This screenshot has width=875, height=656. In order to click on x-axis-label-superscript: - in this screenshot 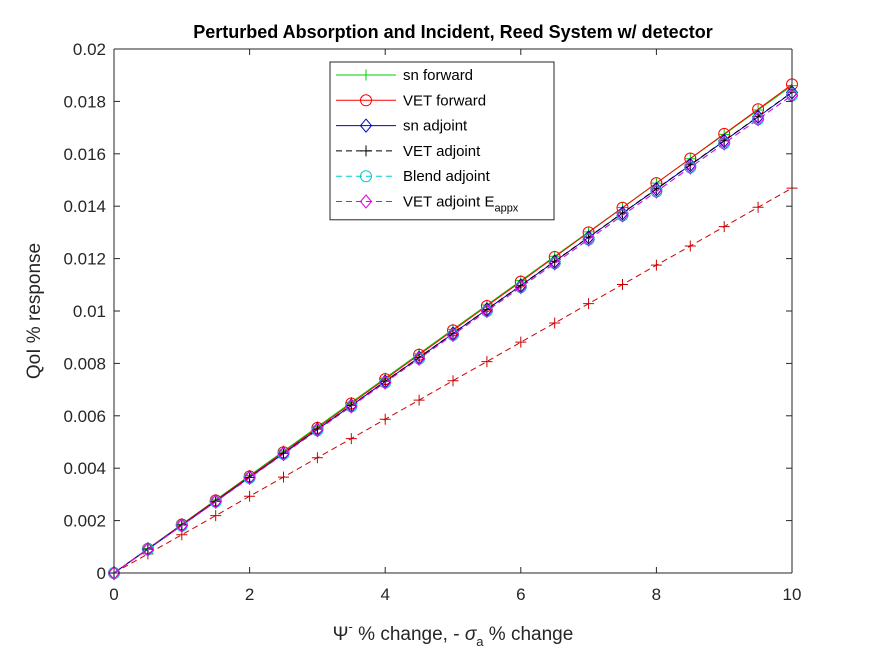, I will do `click(351, 626)`.